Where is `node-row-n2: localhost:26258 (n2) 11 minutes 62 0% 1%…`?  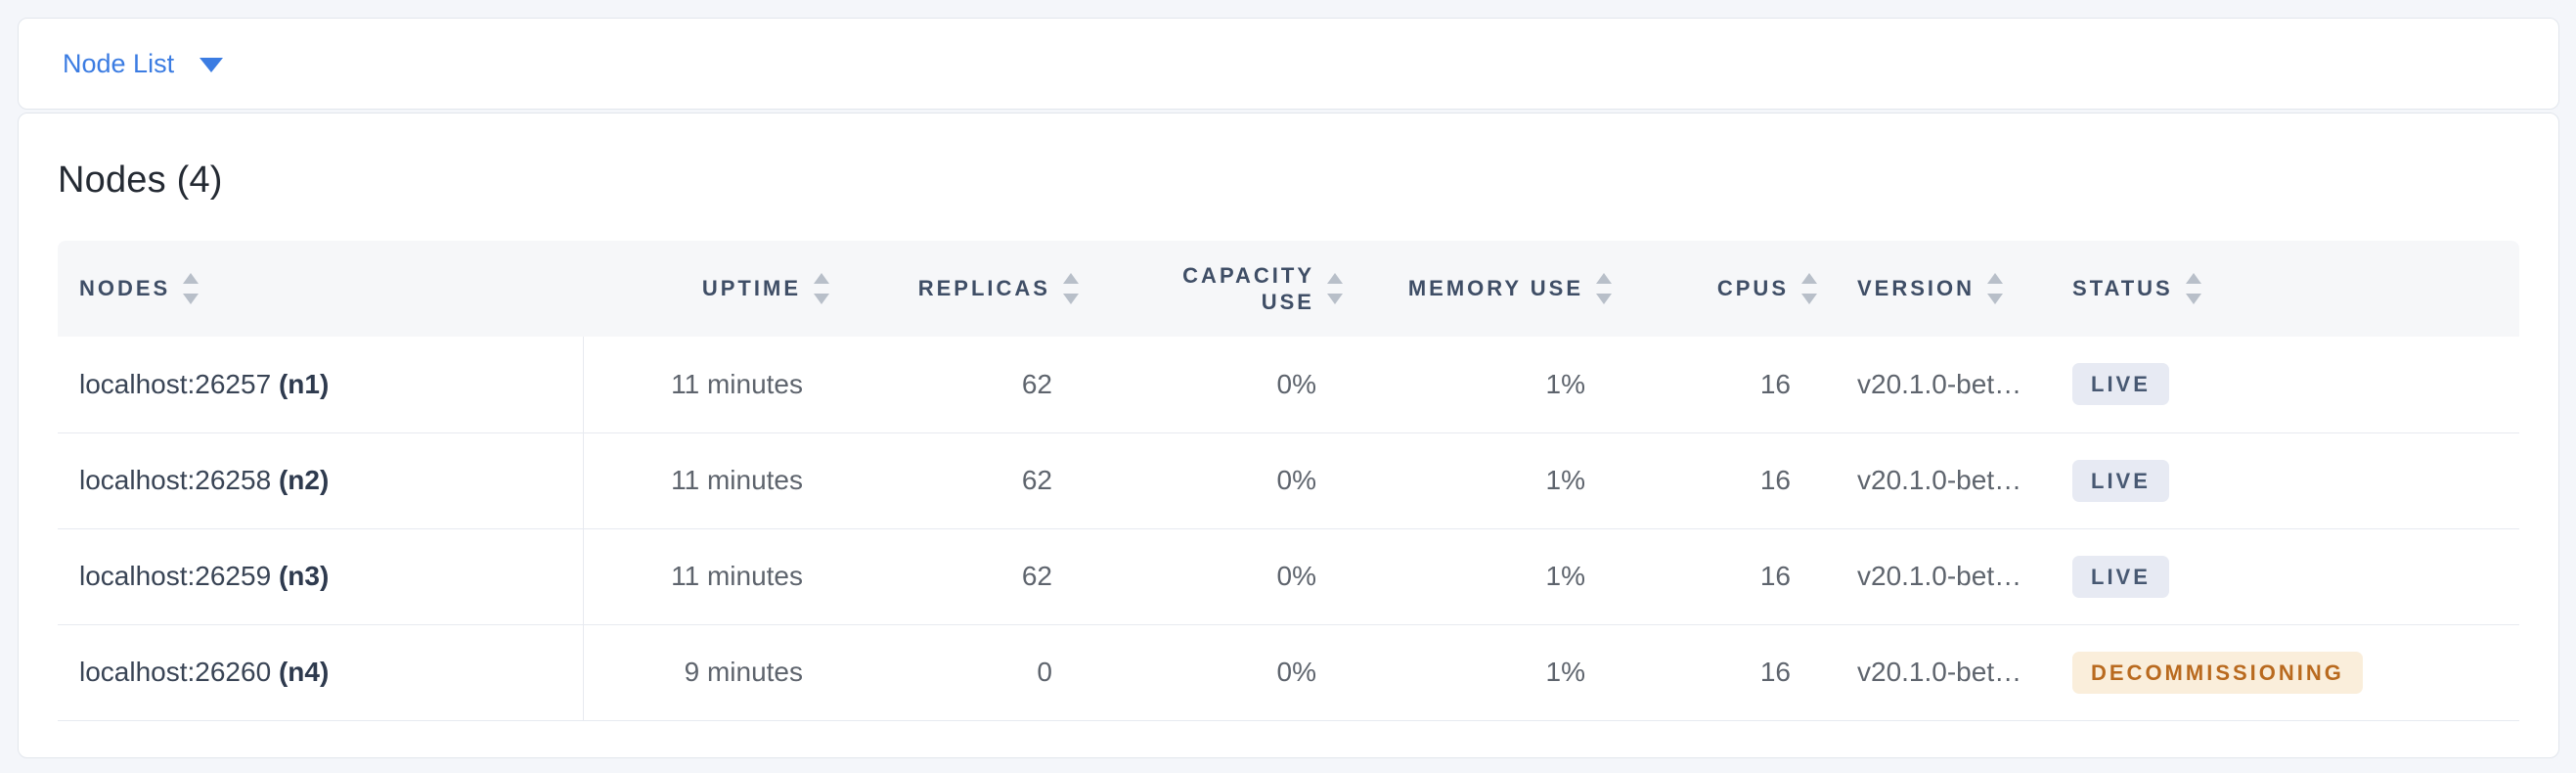
node-row-n2: localhost:26258 (n2) 11 minutes 62 0% 1%… is located at coordinates (1288, 481).